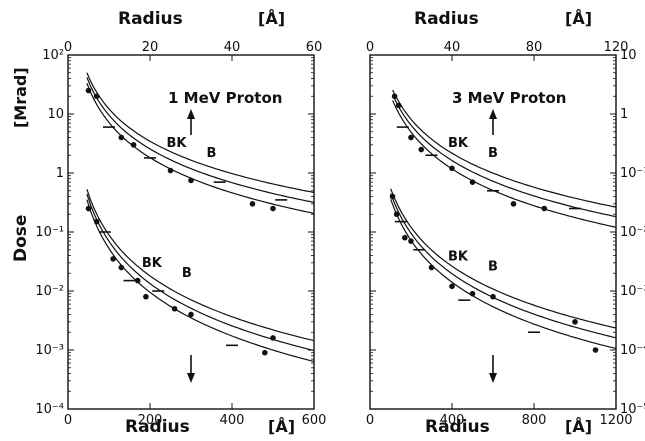 The height and width of the screenshot is (441, 645). Describe the element at coordinates (150, 420) in the screenshot. I see `bottom-x-tick-label: 200` at that location.